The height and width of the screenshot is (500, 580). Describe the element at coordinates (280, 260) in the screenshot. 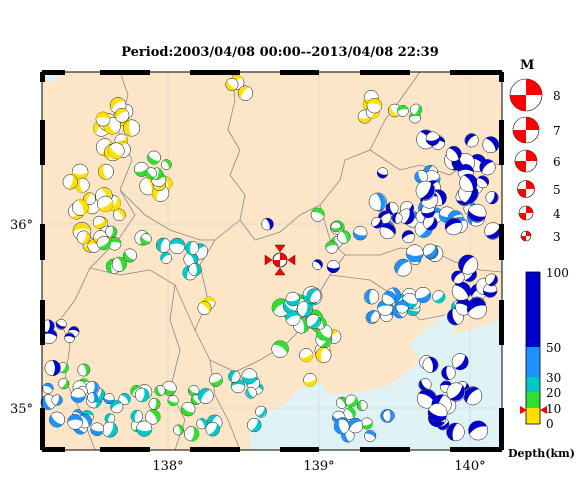

I see `main-shock-marker` at that location.